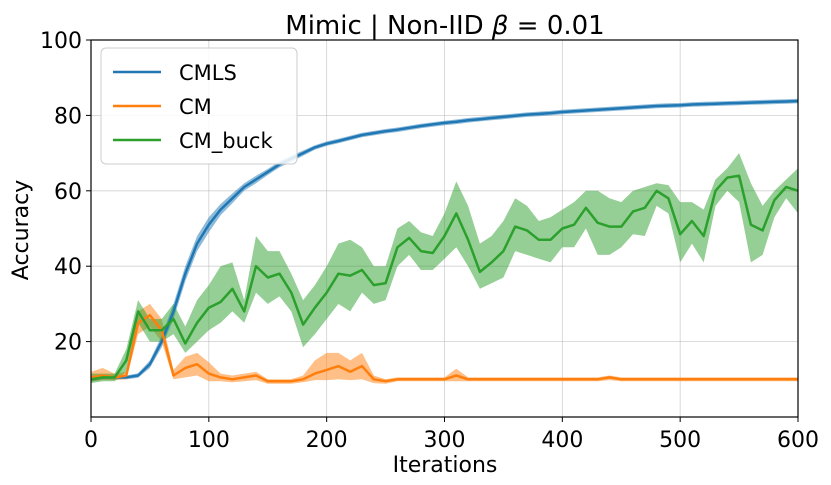 This screenshot has height=485, width=831. What do you see at coordinates (21, 230) in the screenshot?
I see `y-axis-label: Accuracy` at bounding box center [21, 230].